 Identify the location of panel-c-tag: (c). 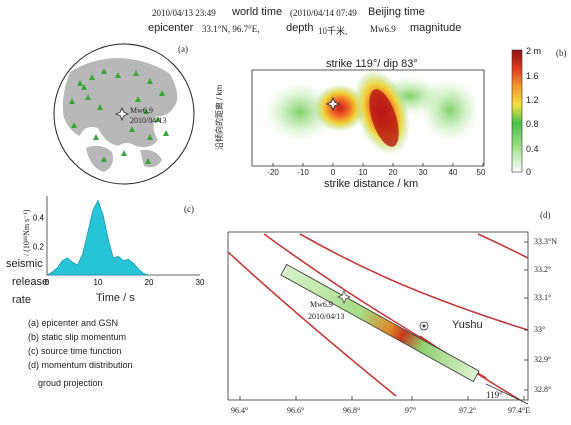
(189, 209).